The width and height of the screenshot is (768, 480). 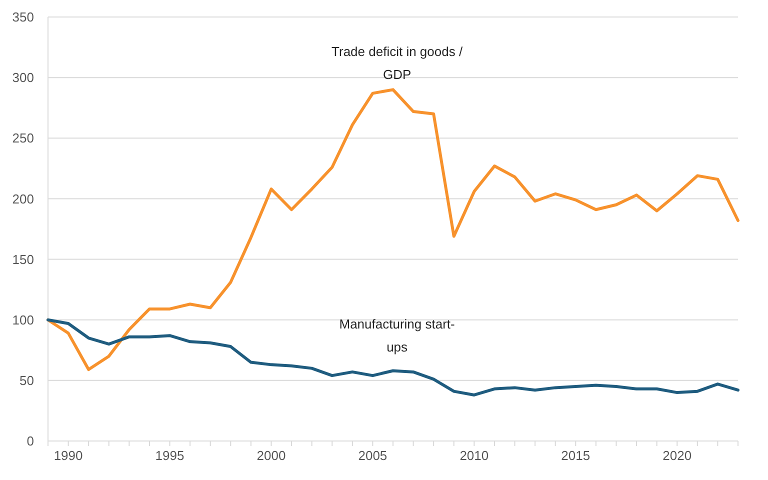 What do you see at coordinates (393, 357) in the screenshot?
I see `line-series` at bounding box center [393, 357].